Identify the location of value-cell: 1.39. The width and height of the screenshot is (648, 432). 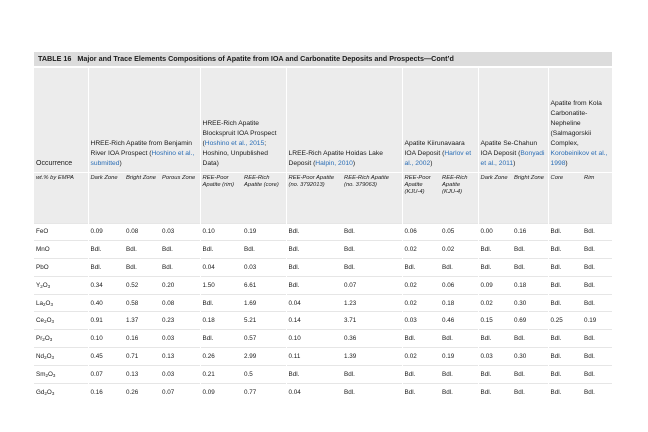
(372, 356).